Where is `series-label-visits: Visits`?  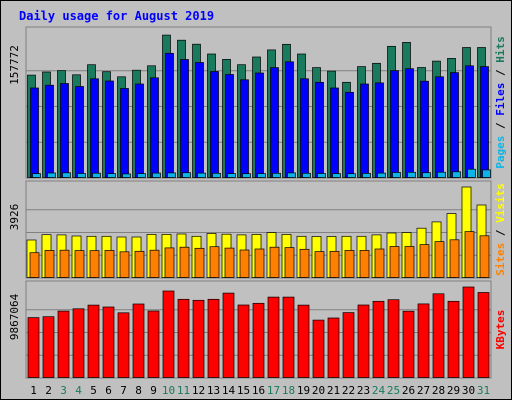 series-label-visits: Visits is located at coordinates (500, 203).